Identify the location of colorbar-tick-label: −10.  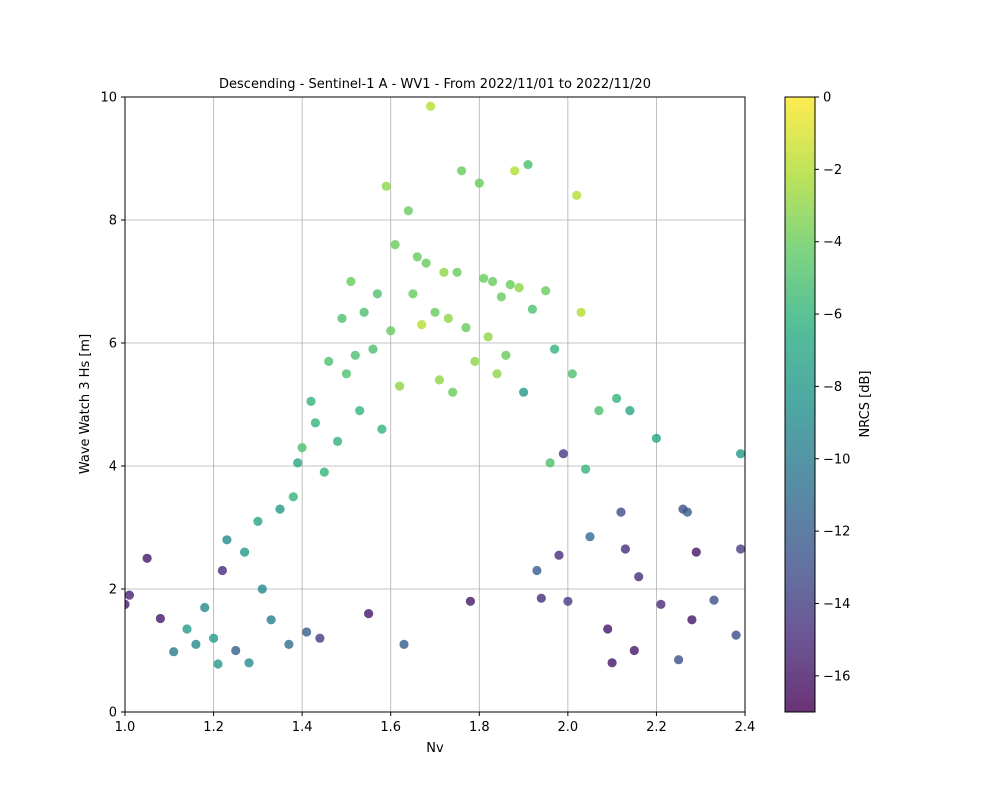
(836, 459).